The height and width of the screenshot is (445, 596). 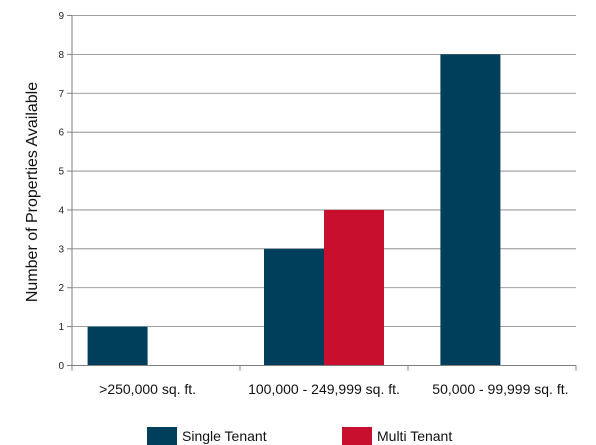 What do you see at coordinates (61, 366) in the screenshot?
I see `y-tick-label: 0` at bounding box center [61, 366].